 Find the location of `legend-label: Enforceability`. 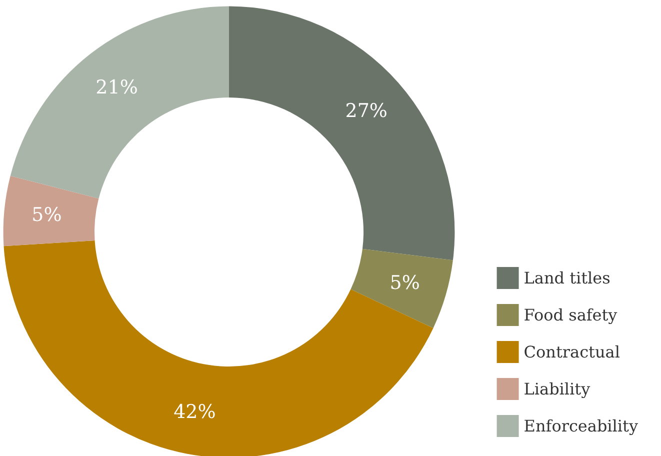

legend-label: Enforceability is located at coordinates (581, 426).